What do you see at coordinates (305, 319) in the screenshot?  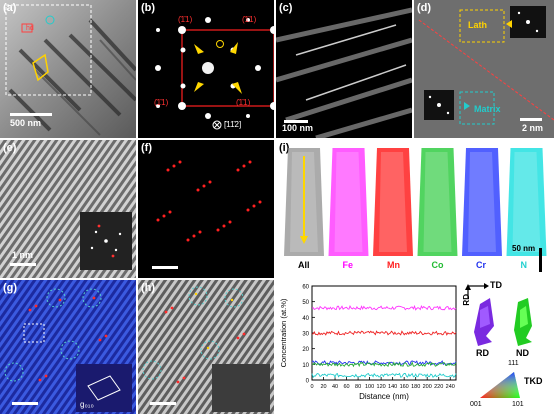 I see `y-tick-label: 40` at bounding box center [305, 319].